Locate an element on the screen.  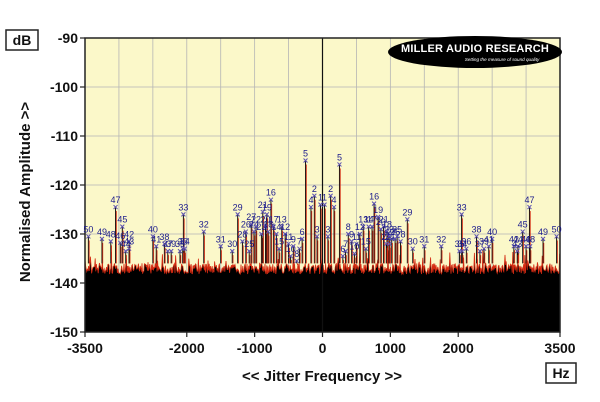
peak-marker: 21 is located at coordinates (384, 222).